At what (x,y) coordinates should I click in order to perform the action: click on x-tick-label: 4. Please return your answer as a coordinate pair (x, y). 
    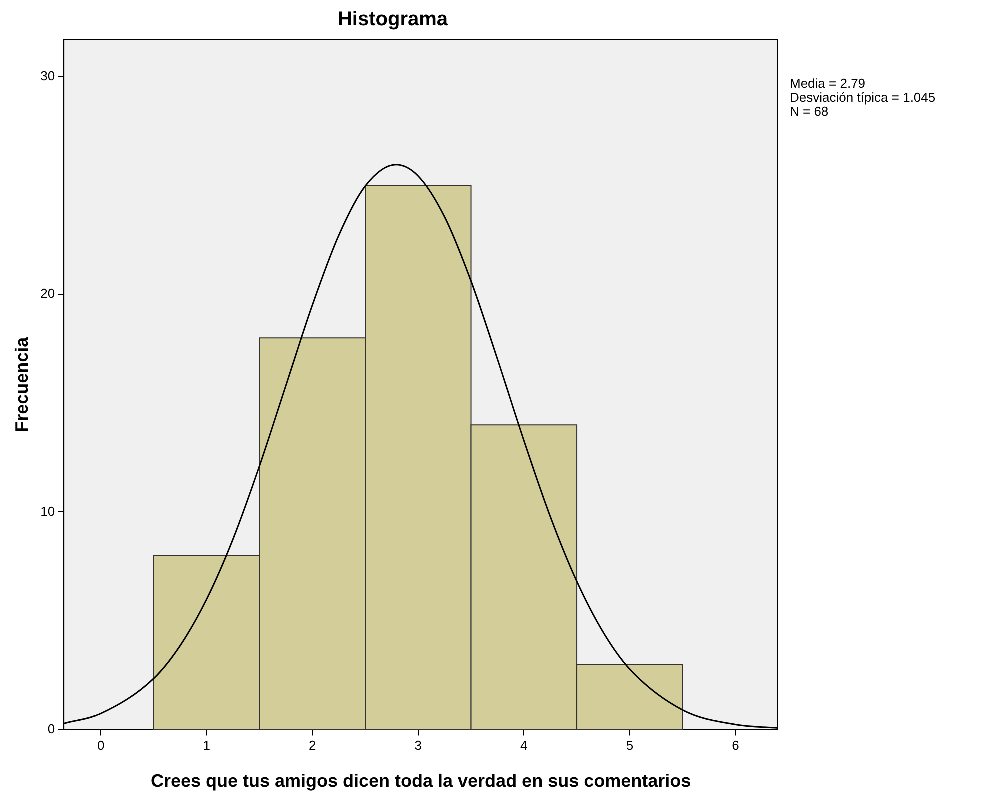
    Looking at the image, I should click on (524, 746).